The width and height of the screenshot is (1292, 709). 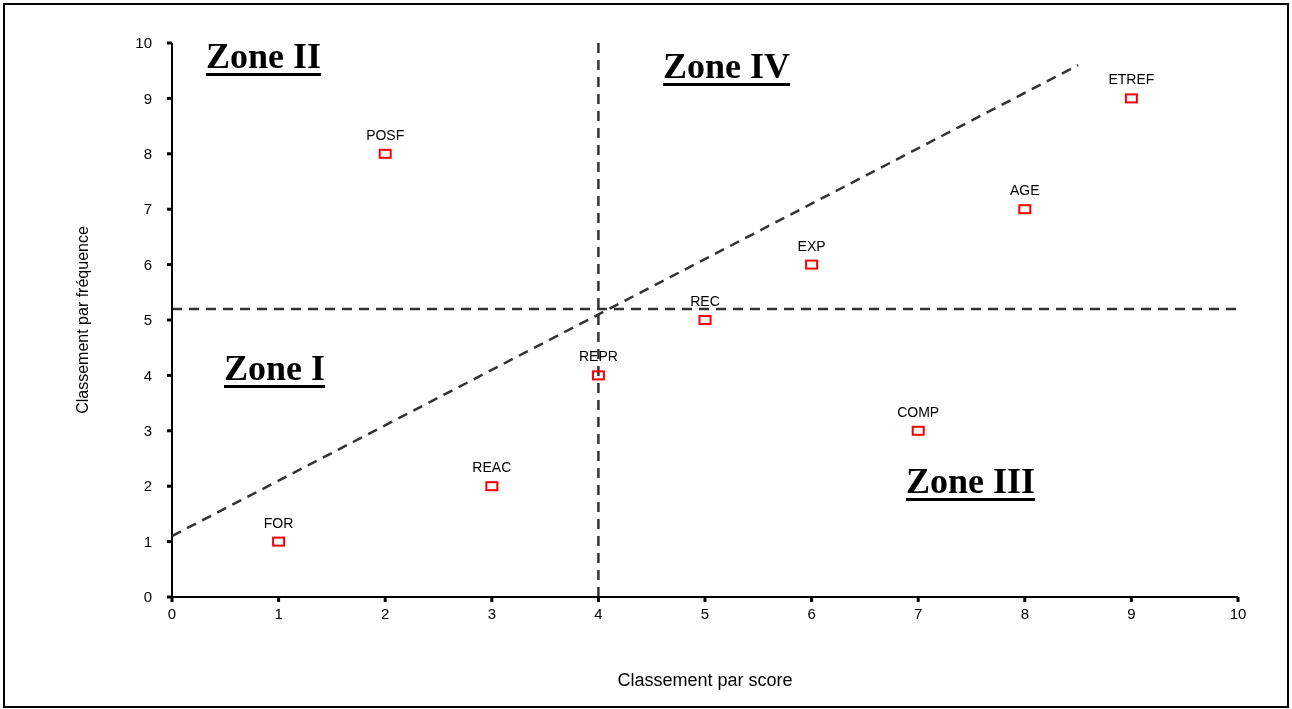 I want to click on series-label: ETREF, so click(x=1131, y=79).